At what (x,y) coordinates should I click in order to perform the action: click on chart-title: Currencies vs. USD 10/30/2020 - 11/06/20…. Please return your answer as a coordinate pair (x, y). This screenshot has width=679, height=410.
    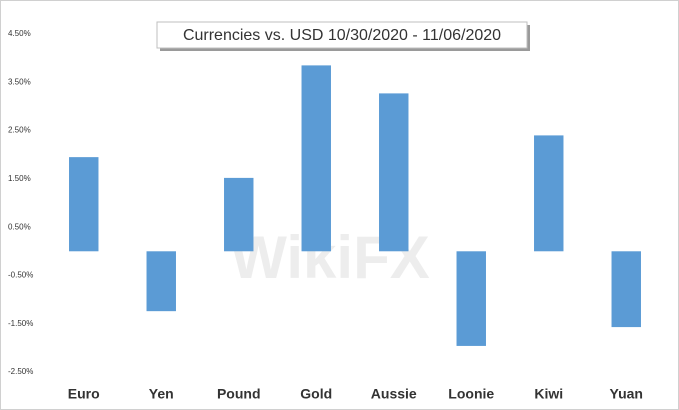
    Looking at the image, I should click on (342, 35).